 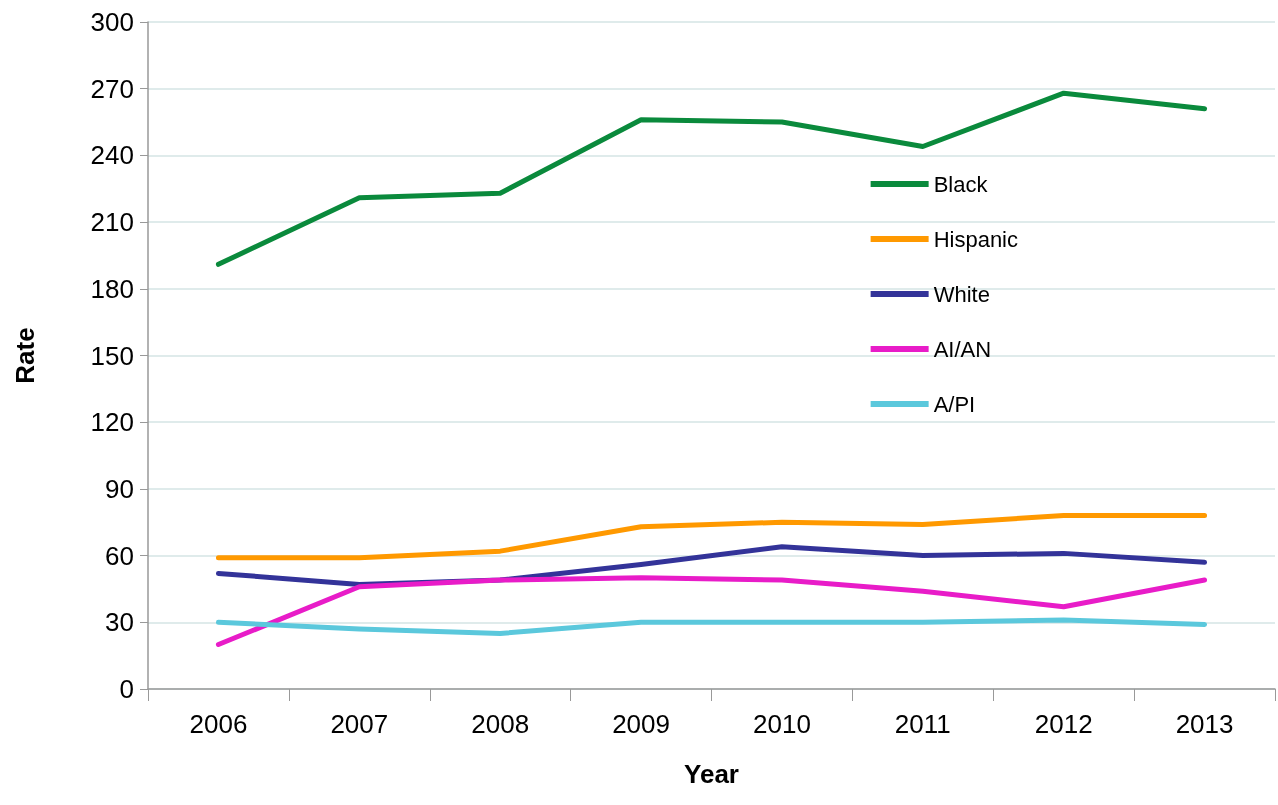 What do you see at coordinates (954, 404) in the screenshot?
I see `legend-label: A/PI` at bounding box center [954, 404].